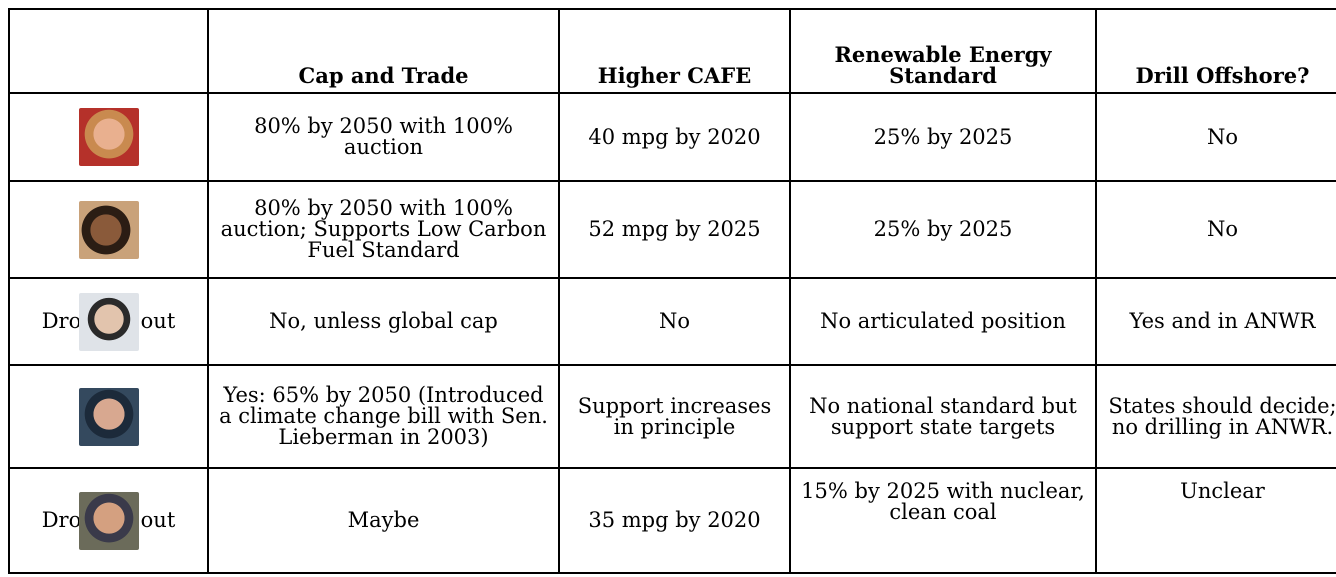  I want to click on table-cell: Unclear, so click(1215, 520).